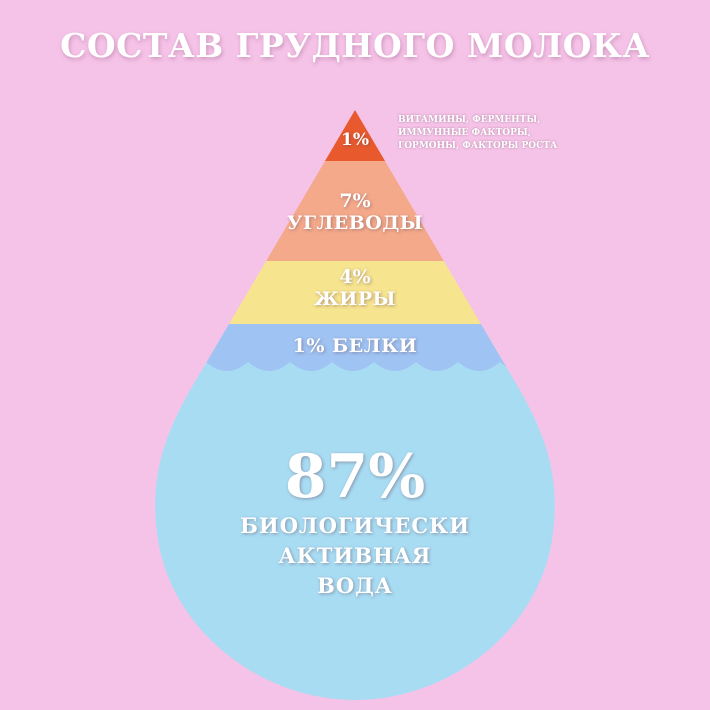 Image resolution: width=710 pixels, height=710 pixels. What do you see at coordinates (469, 120) in the screenshot?
I see `top-note-line: ВИТАМИНЫ, ФЕРМЕНТЫ,` at bounding box center [469, 120].